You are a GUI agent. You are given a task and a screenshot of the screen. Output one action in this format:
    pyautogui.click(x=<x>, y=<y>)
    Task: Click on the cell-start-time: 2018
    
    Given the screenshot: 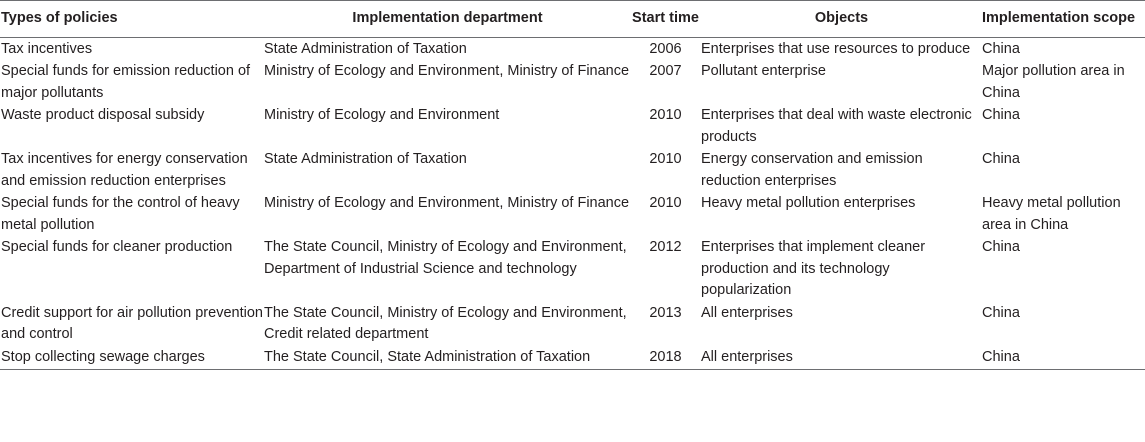 What is the action you would take?
    pyautogui.click(x=665, y=357)
    